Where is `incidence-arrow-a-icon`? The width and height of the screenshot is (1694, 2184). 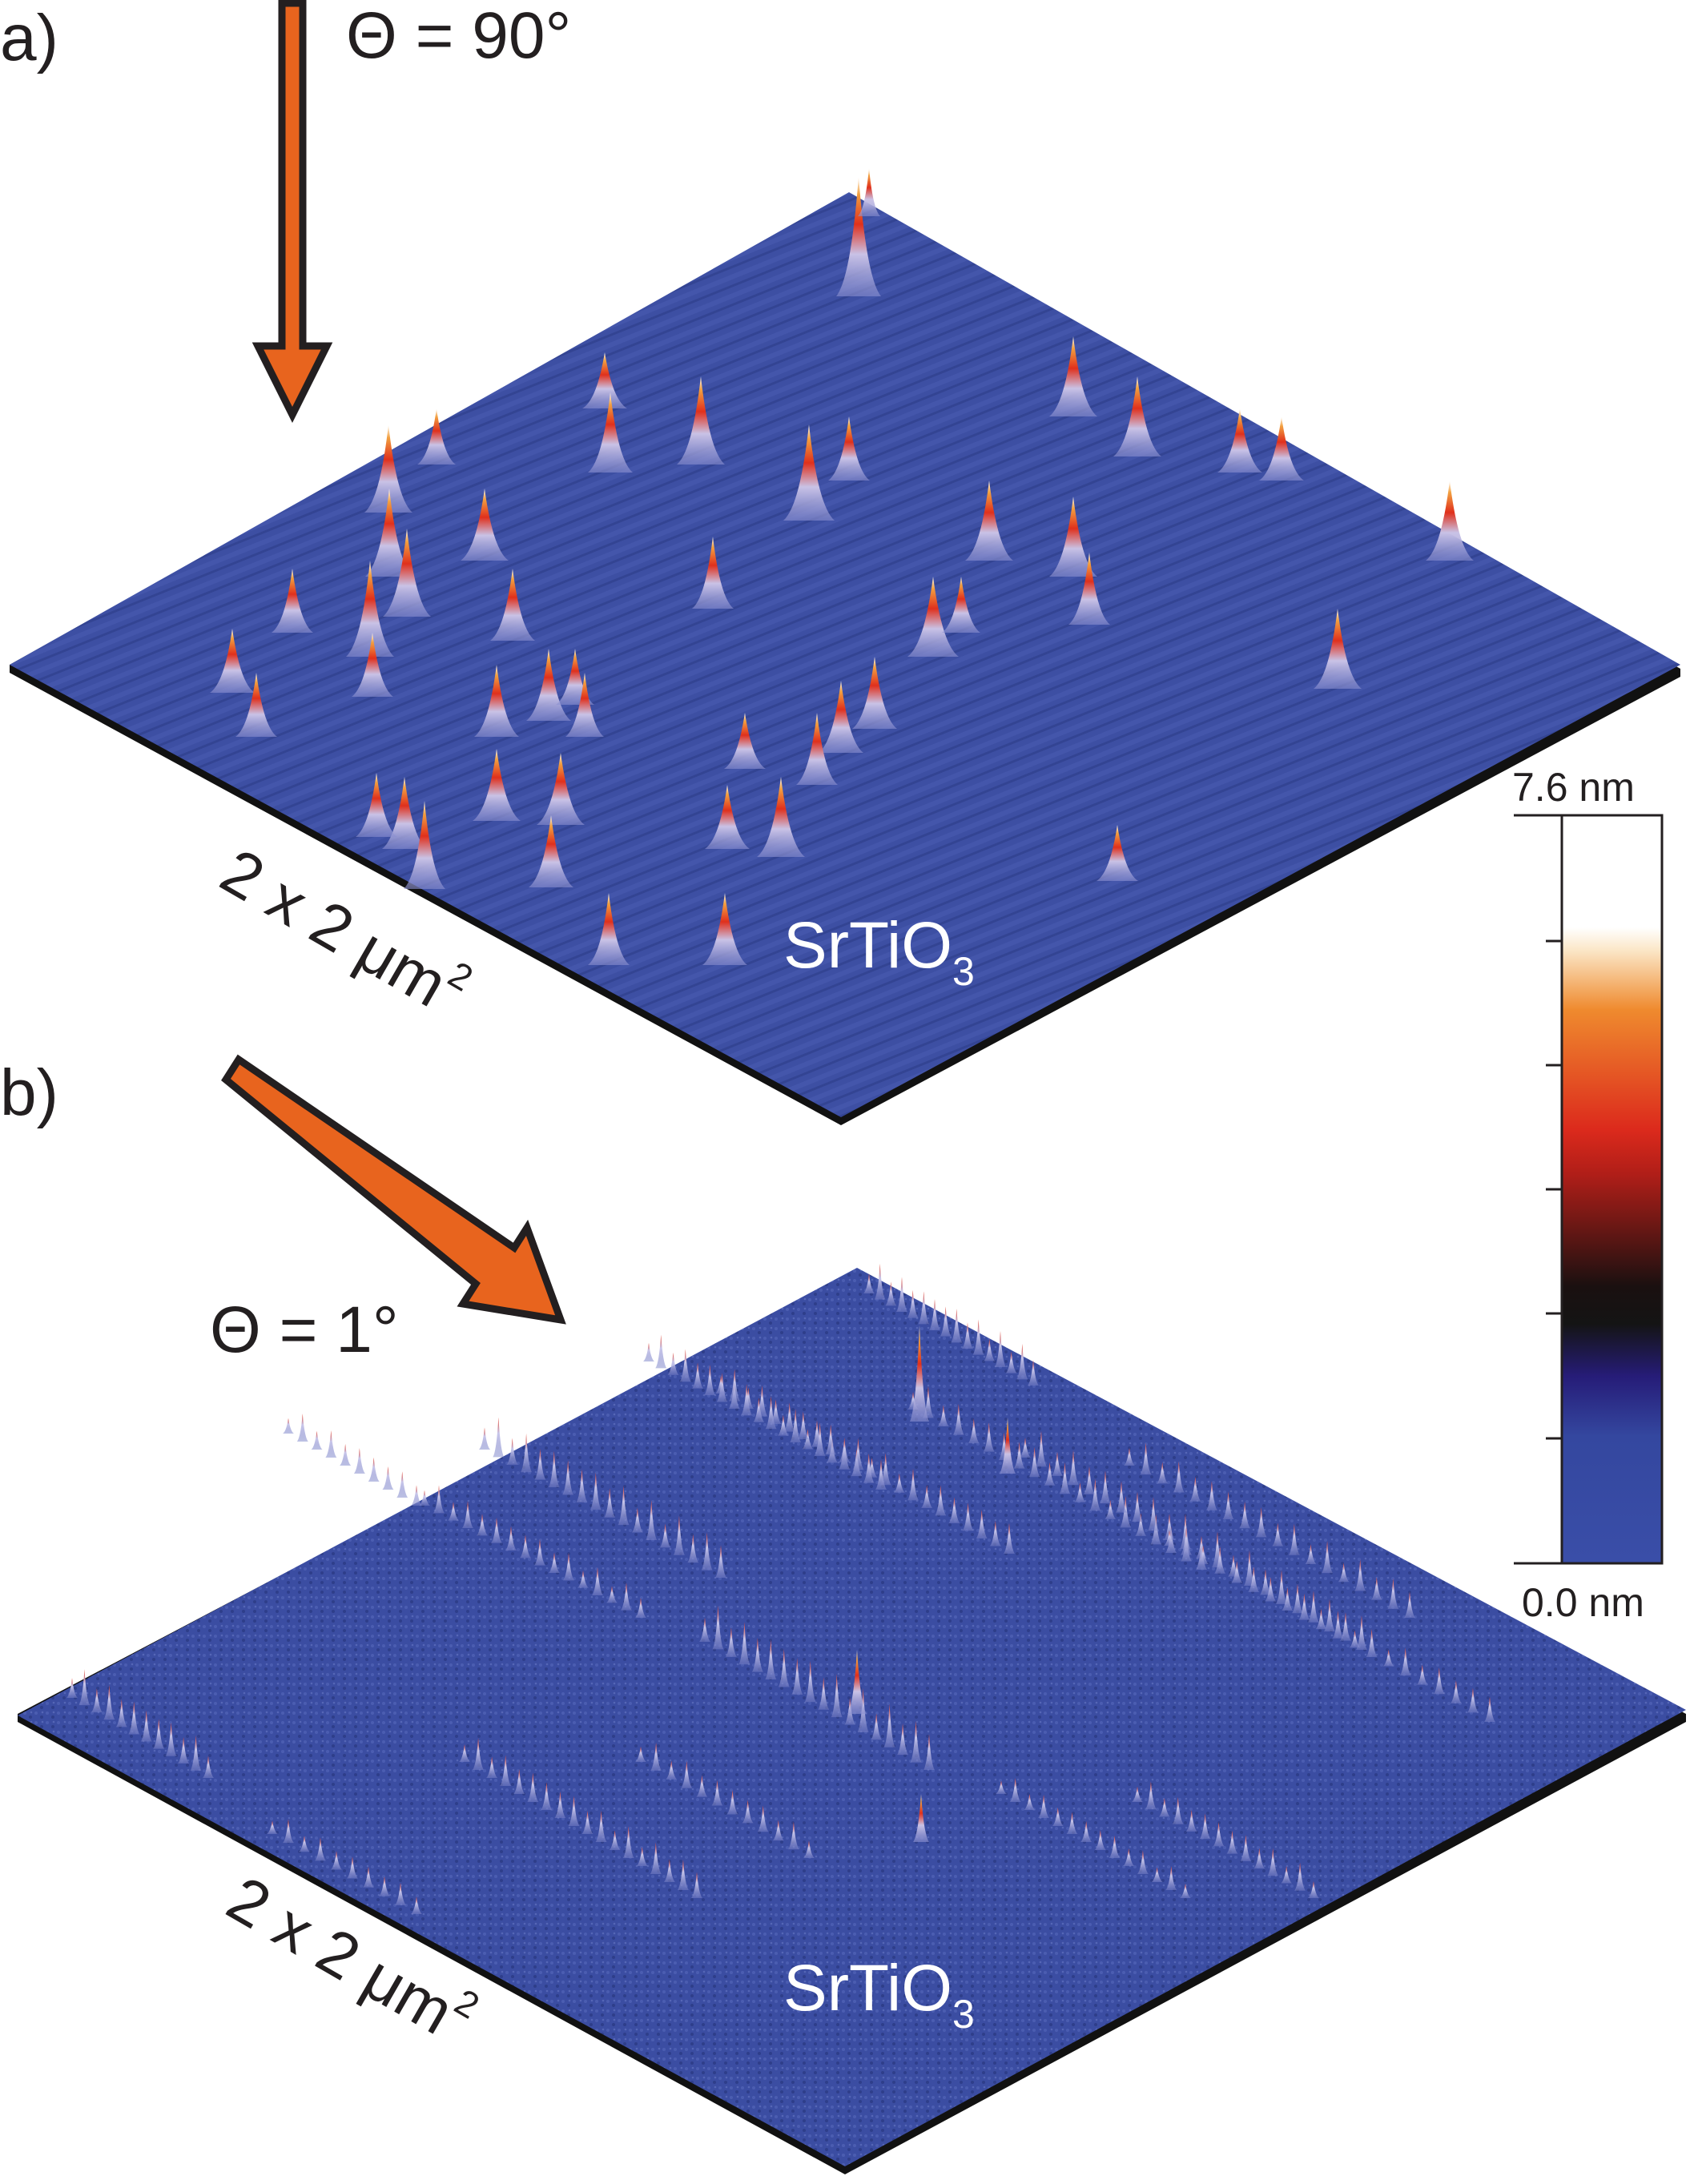
incidence-arrow-a-icon is located at coordinates (292, 212).